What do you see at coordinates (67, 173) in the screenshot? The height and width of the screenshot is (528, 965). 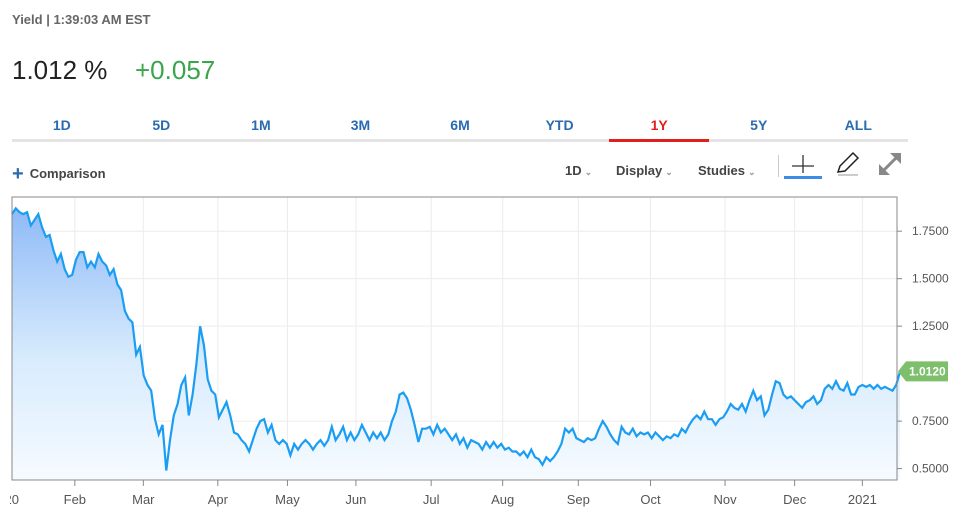 I see `comparison-label: Comparison` at bounding box center [67, 173].